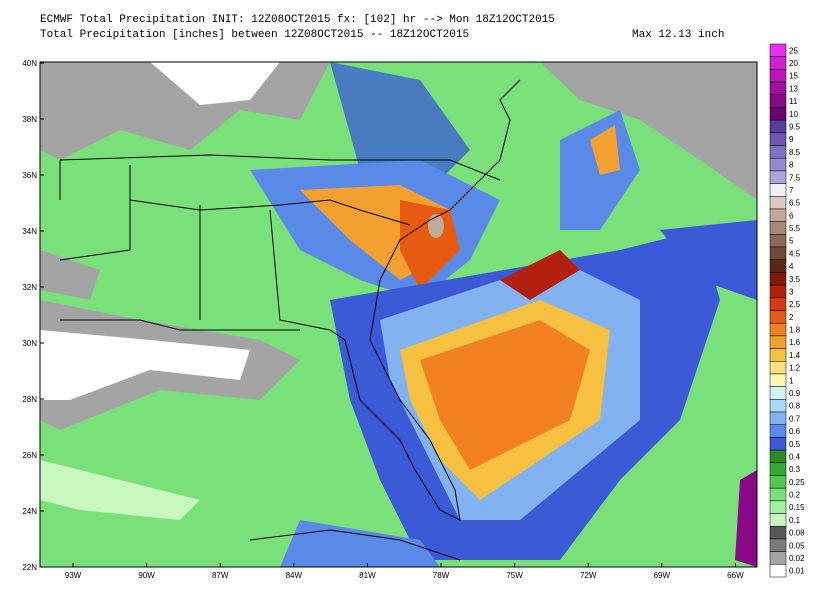 The height and width of the screenshot is (603, 820). I want to click on lat-label: 34N, so click(29, 231).